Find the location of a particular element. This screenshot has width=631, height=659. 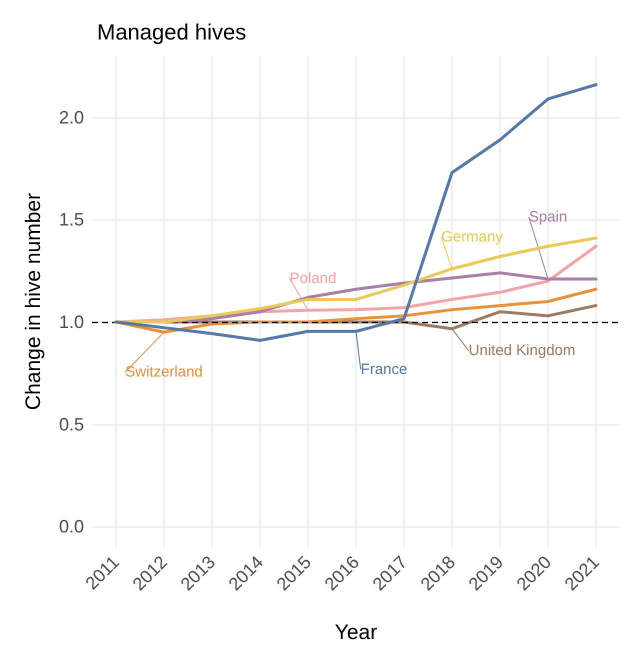

series-label: United Kingdom is located at coordinates (522, 351).